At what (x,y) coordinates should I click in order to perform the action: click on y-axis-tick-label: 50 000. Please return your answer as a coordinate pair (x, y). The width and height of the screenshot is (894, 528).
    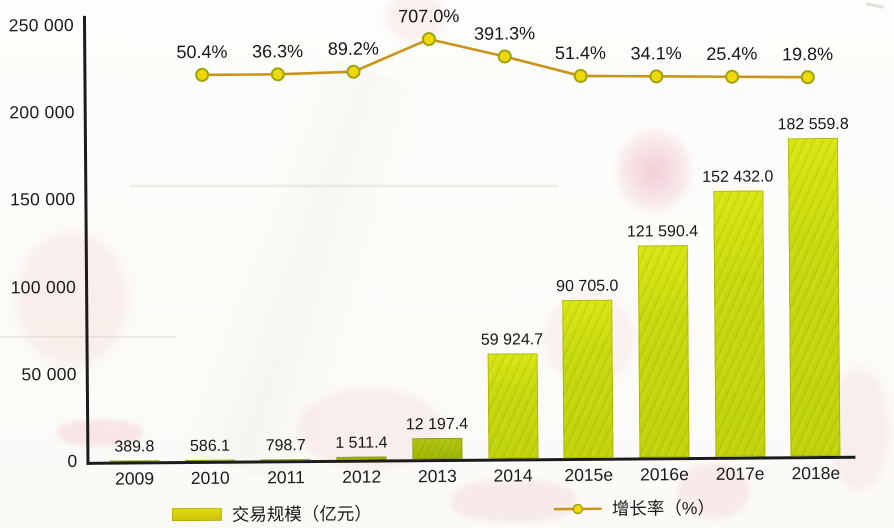
    Looking at the image, I should click on (49, 374).